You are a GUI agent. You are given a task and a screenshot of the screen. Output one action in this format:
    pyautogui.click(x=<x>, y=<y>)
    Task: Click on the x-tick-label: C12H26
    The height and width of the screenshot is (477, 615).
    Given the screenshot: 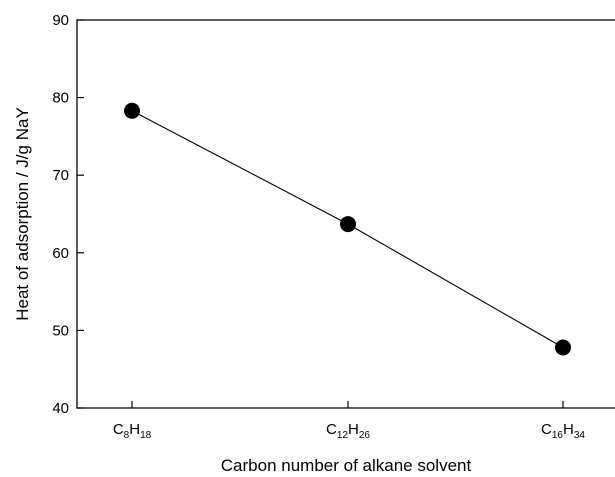 What is the action you would take?
    pyautogui.click(x=348, y=431)
    